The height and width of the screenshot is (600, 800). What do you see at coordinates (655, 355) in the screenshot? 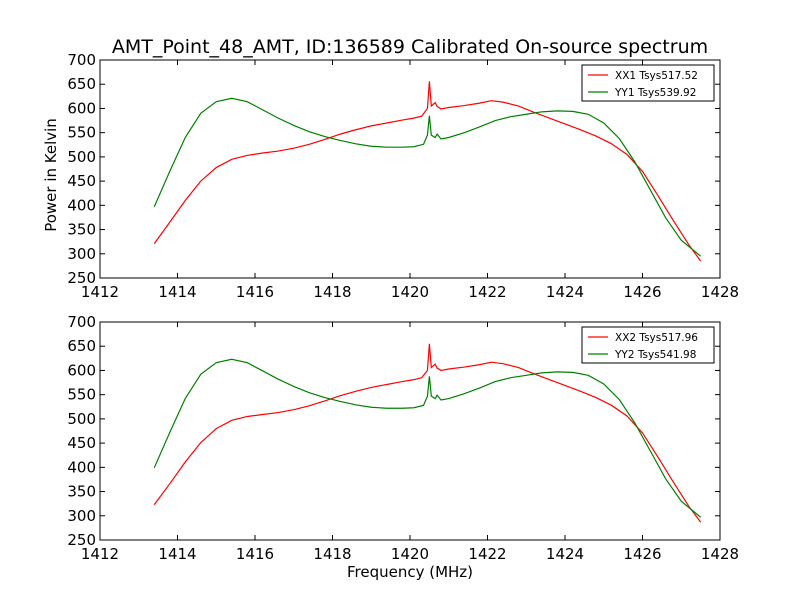
I see `legend-label: YY2 Tsys541.98` at bounding box center [655, 355].